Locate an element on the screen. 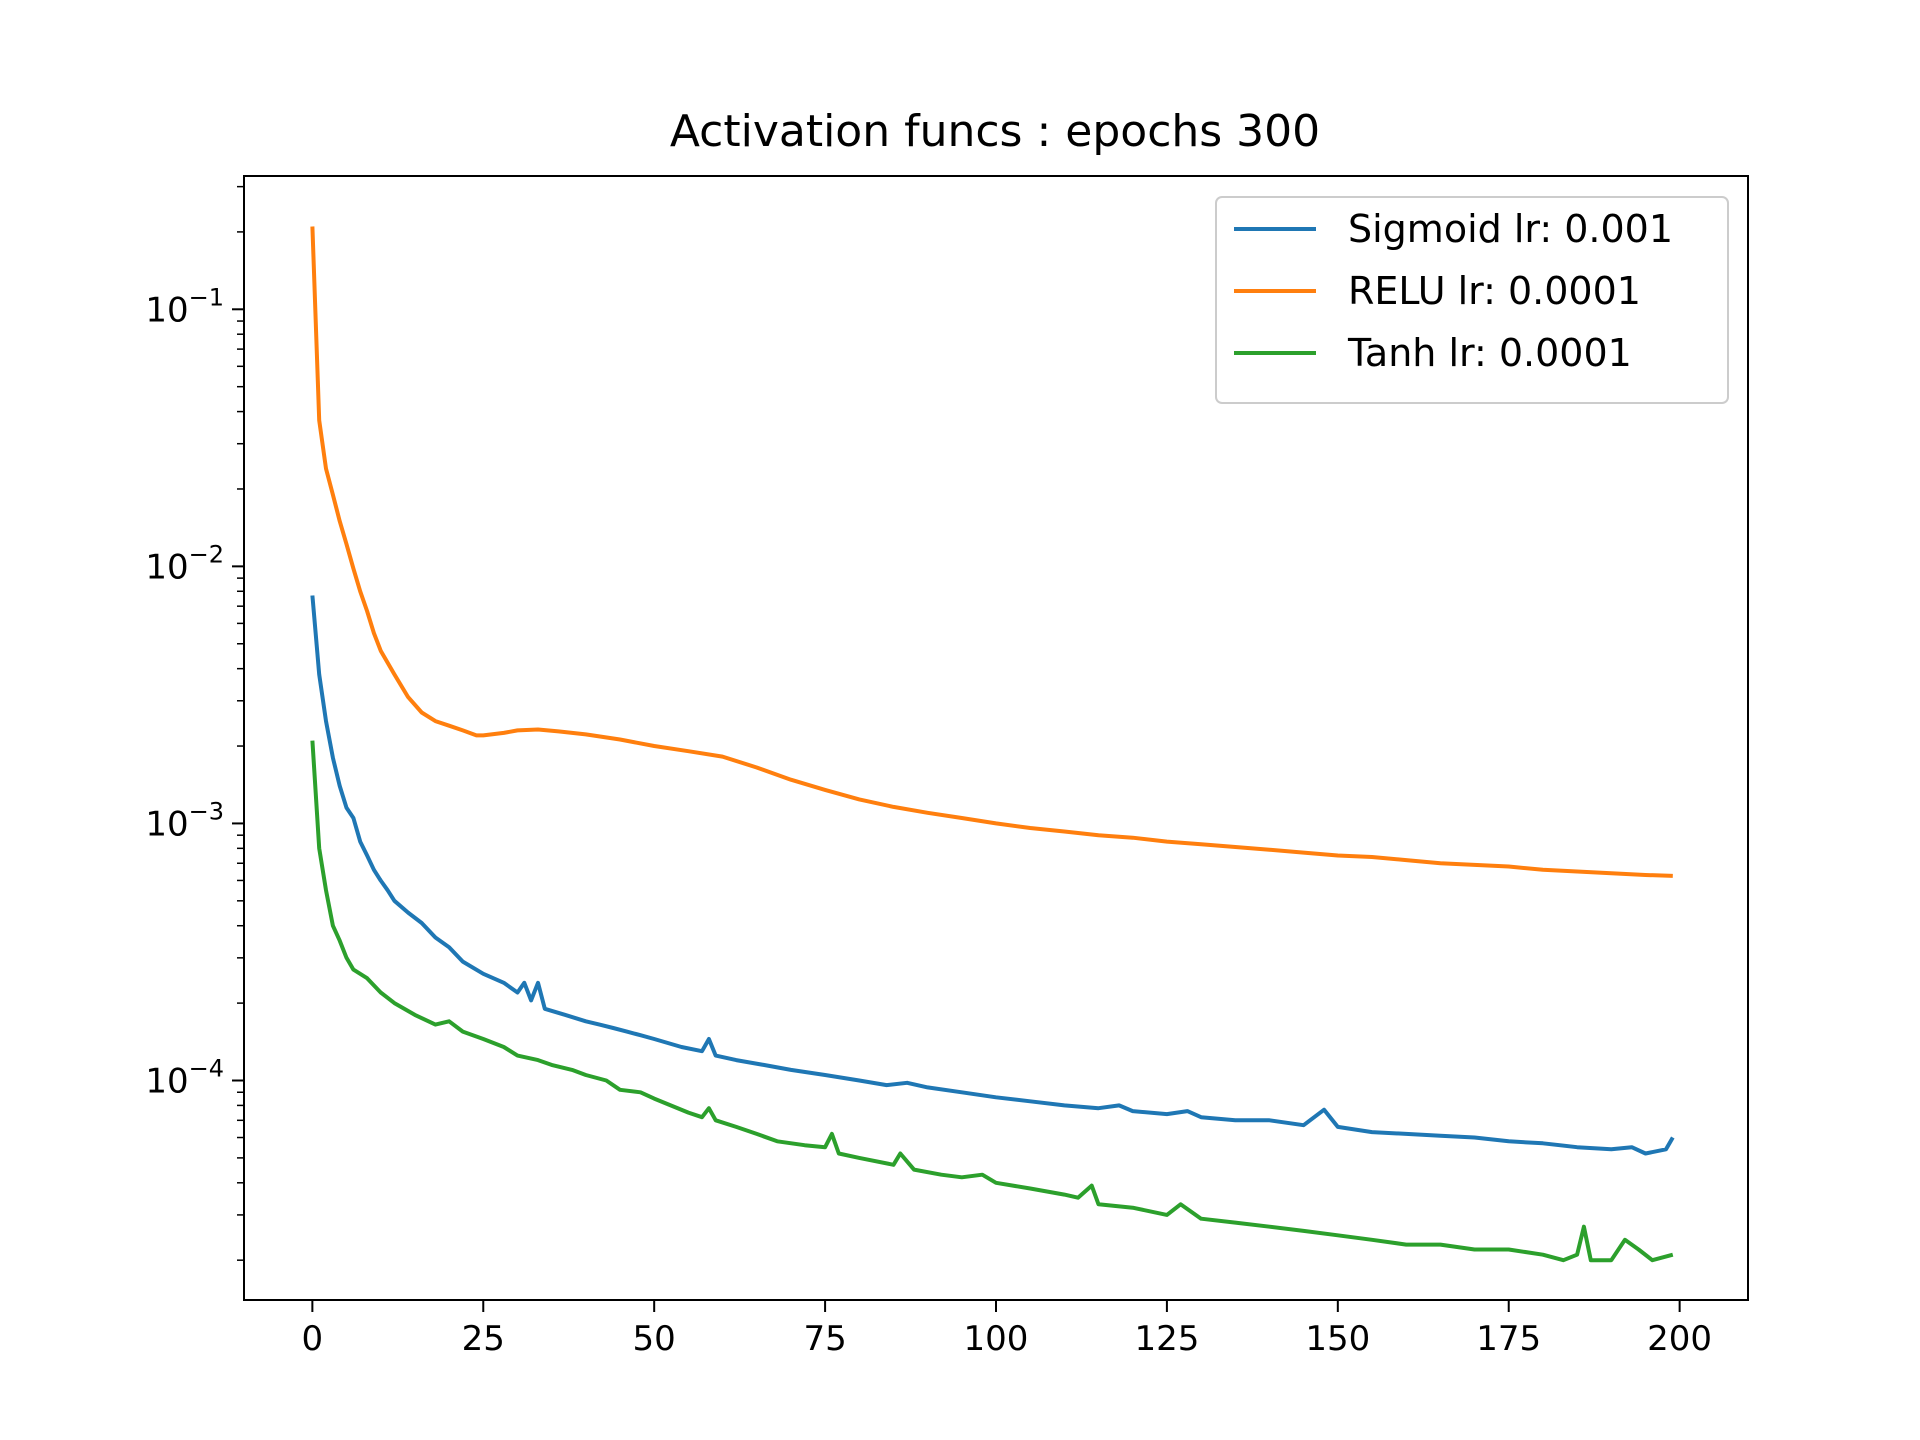 This screenshot has width=1920, height=1440. x-tick-label-150: 150 is located at coordinates (1337, 1339).